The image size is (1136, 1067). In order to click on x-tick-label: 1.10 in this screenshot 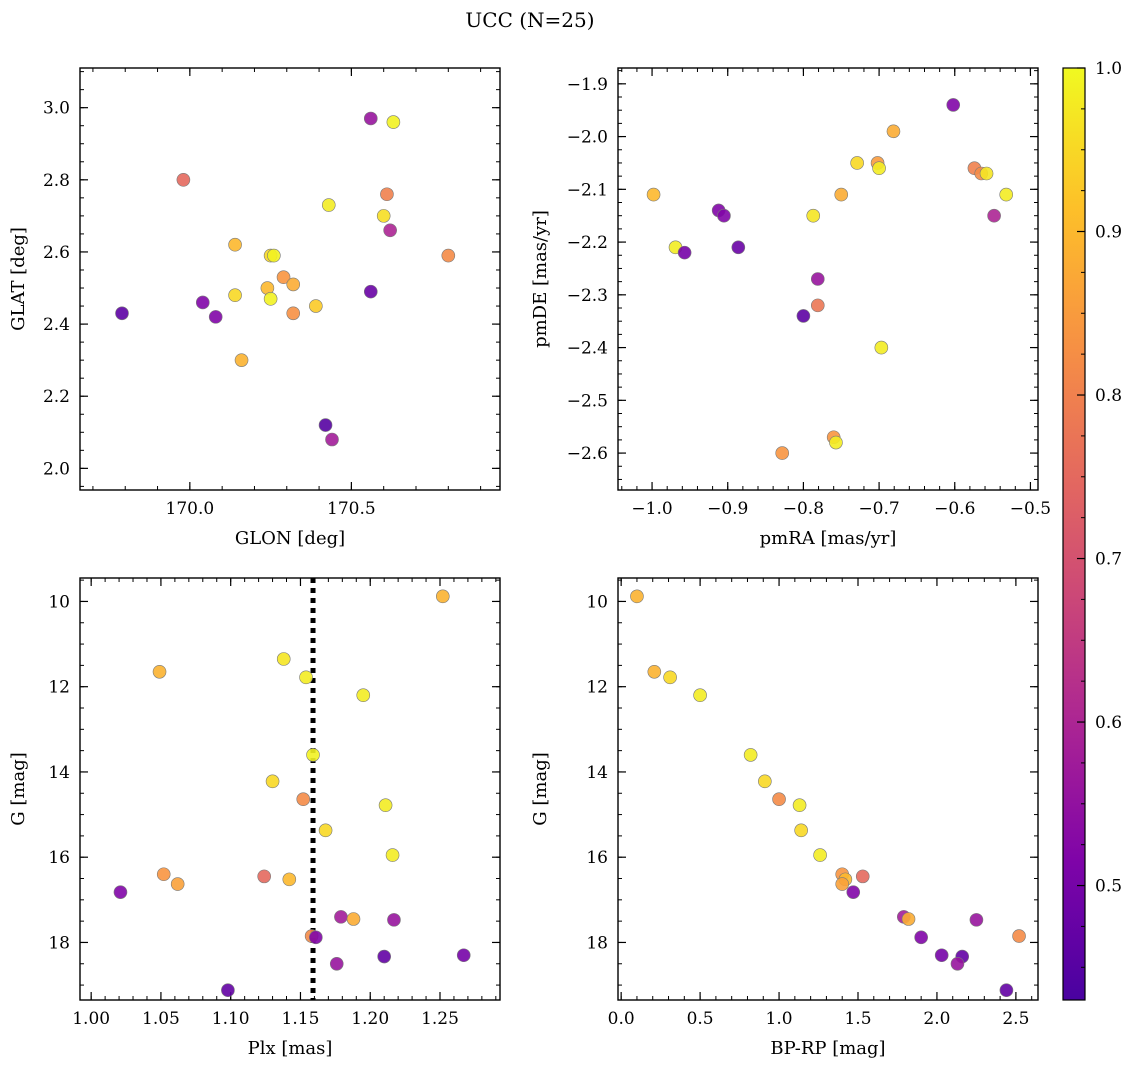, I will do `click(231, 1019)`.